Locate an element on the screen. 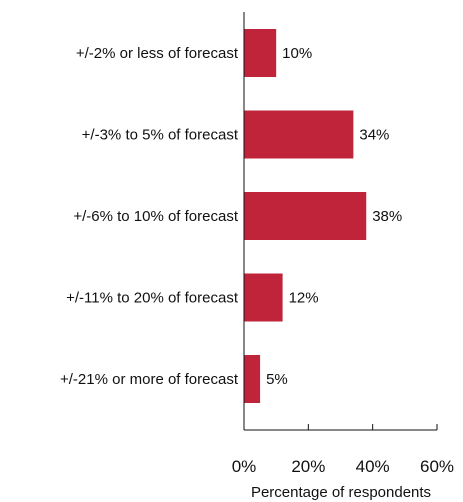  value-label: 12% is located at coordinates (304, 298).